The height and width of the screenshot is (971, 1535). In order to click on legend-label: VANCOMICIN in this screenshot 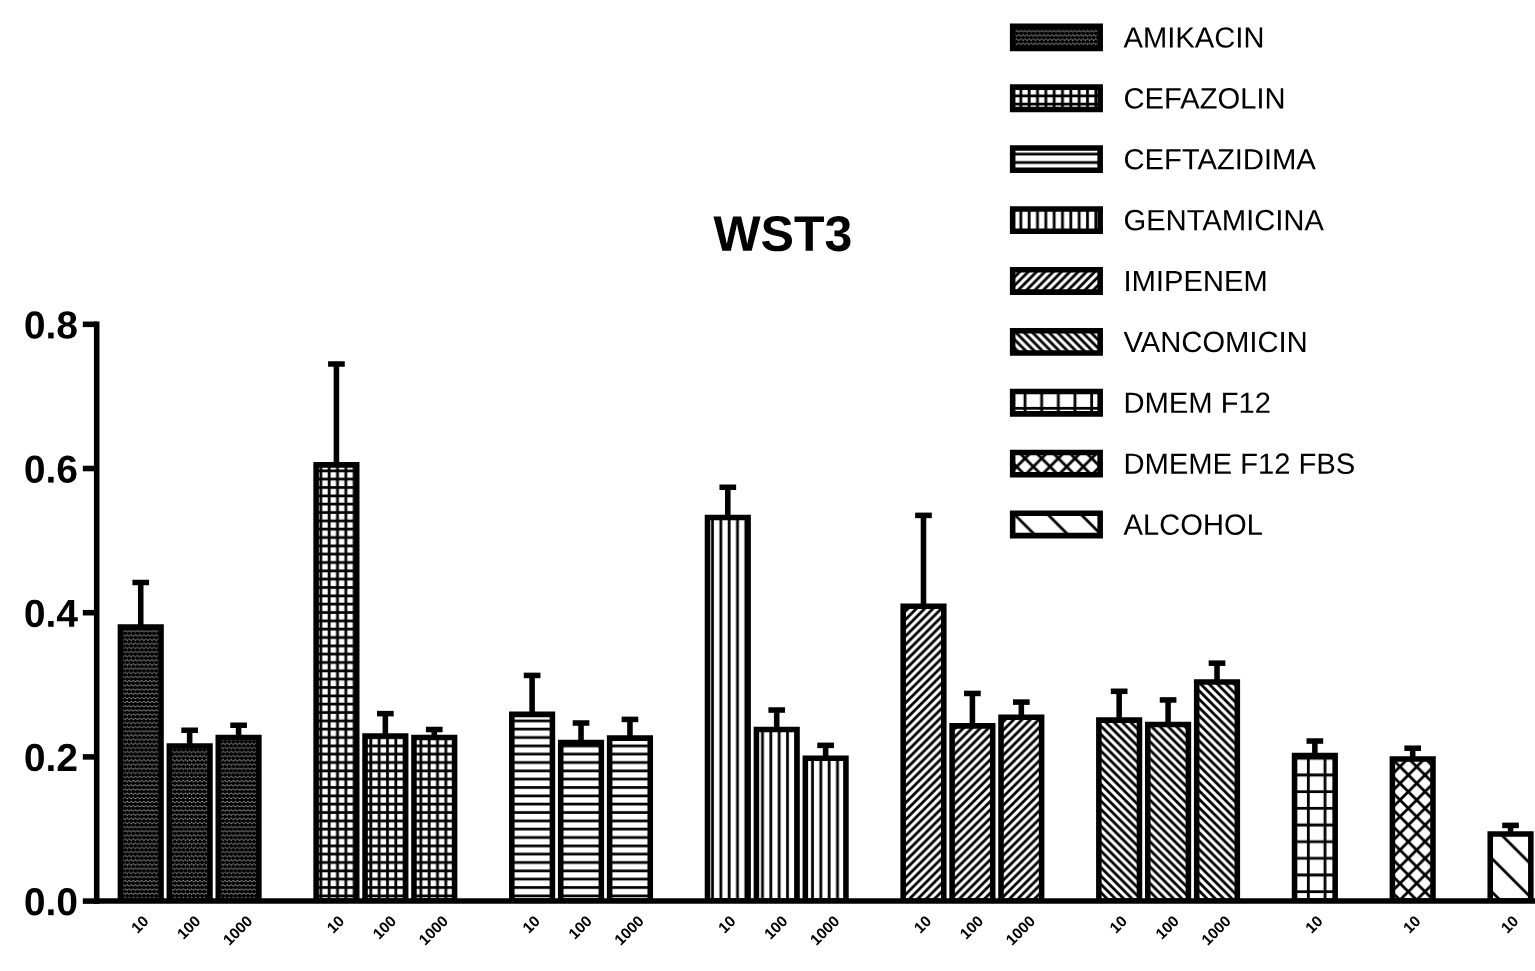, I will do `click(1214, 342)`.